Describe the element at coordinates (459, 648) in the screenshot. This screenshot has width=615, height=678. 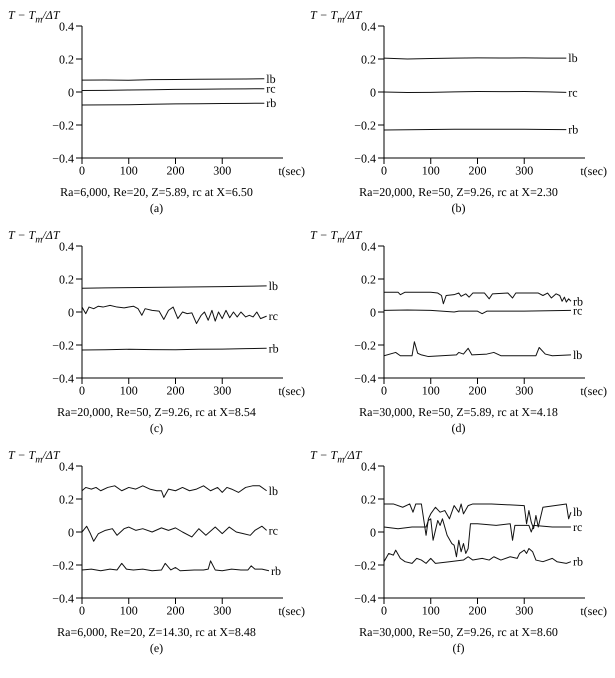
I see `text: (f)` at that location.